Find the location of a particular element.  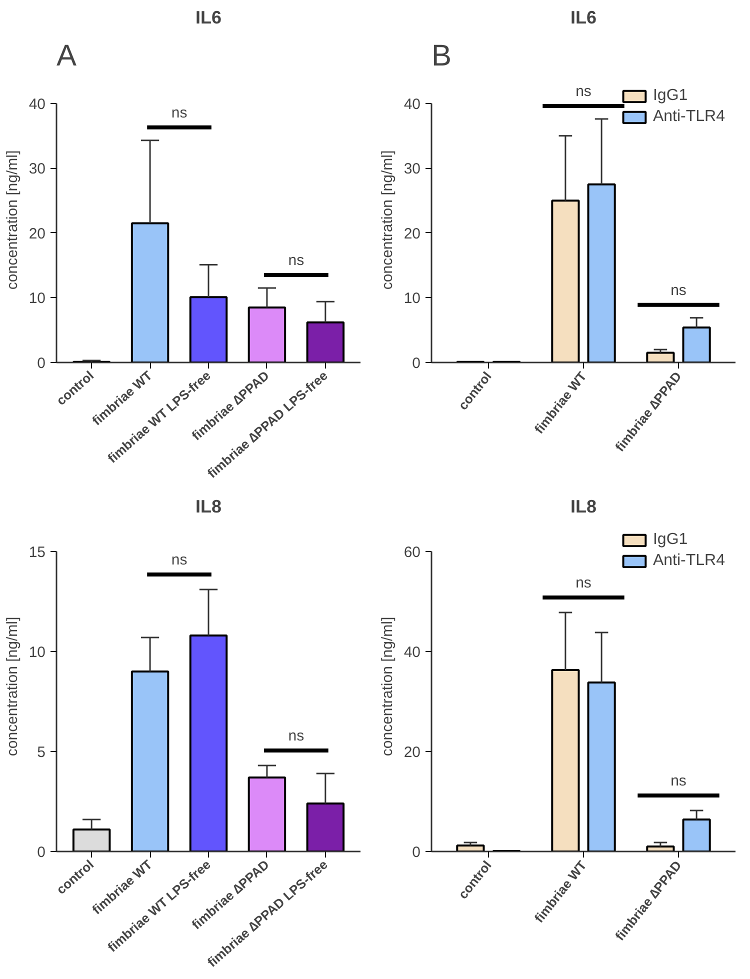

text: ns is located at coordinates (584, 91).